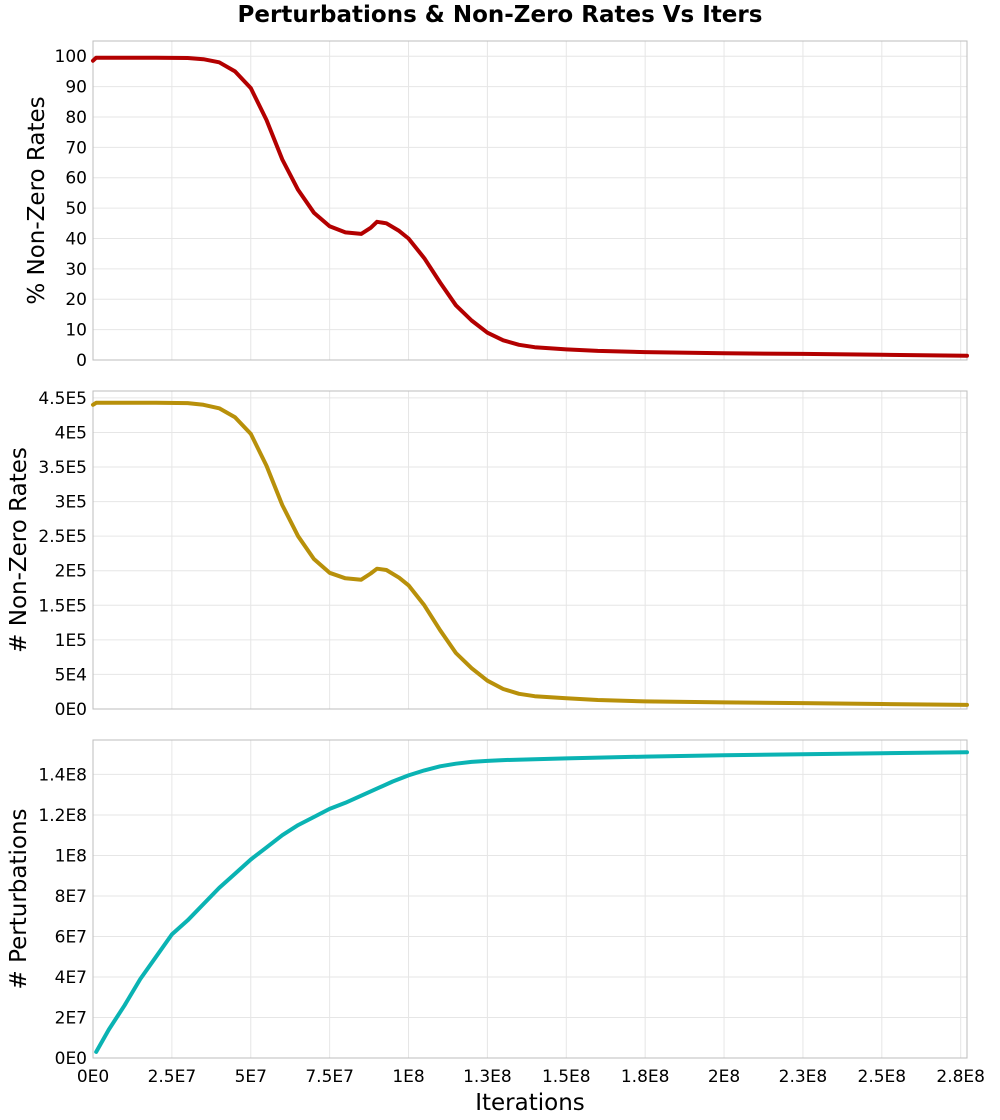 This screenshot has width=1000, height=1120. What do you see at coordinates (71, 937) in the screenshot?
I see `y-tick-label: 6E7` at bounding box center [71, 937].